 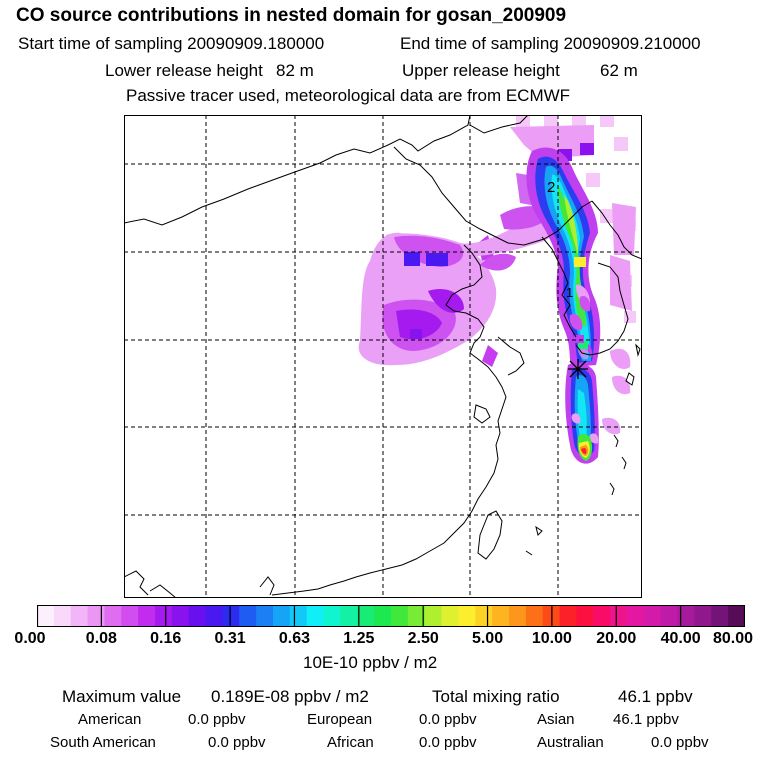 I want to click on colorbar-tick-label: 40.00, so click(x=680, y=638).